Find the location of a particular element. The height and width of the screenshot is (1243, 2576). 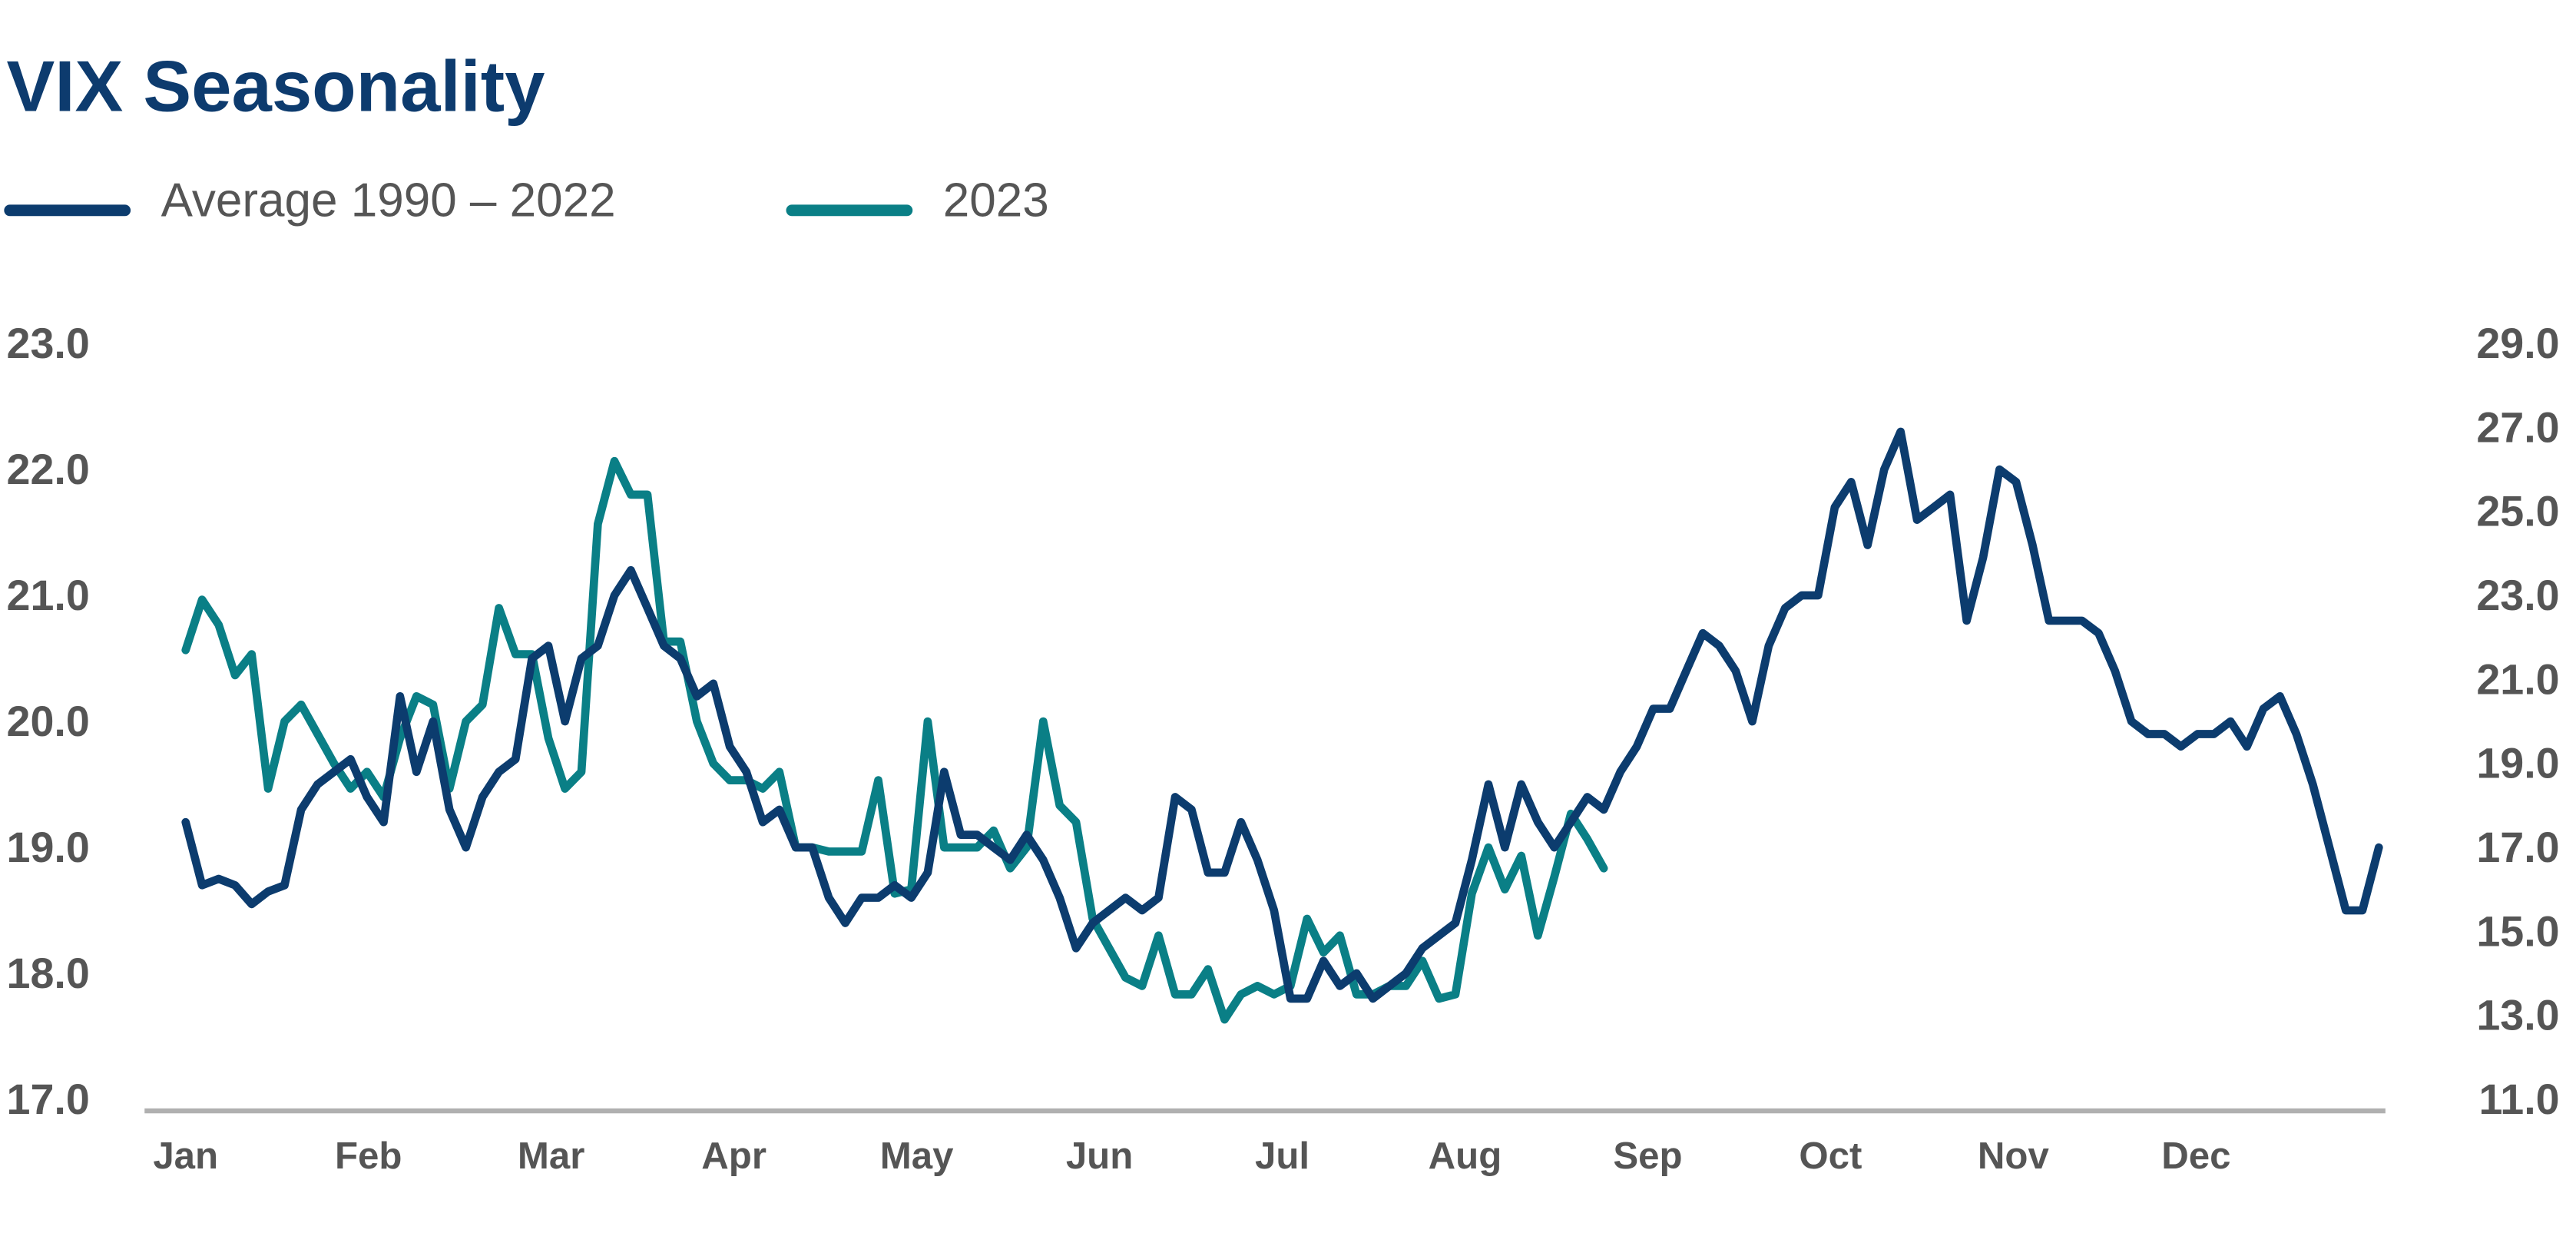

chart-title: VIX Seasonality is located at coordinates (276, 86).